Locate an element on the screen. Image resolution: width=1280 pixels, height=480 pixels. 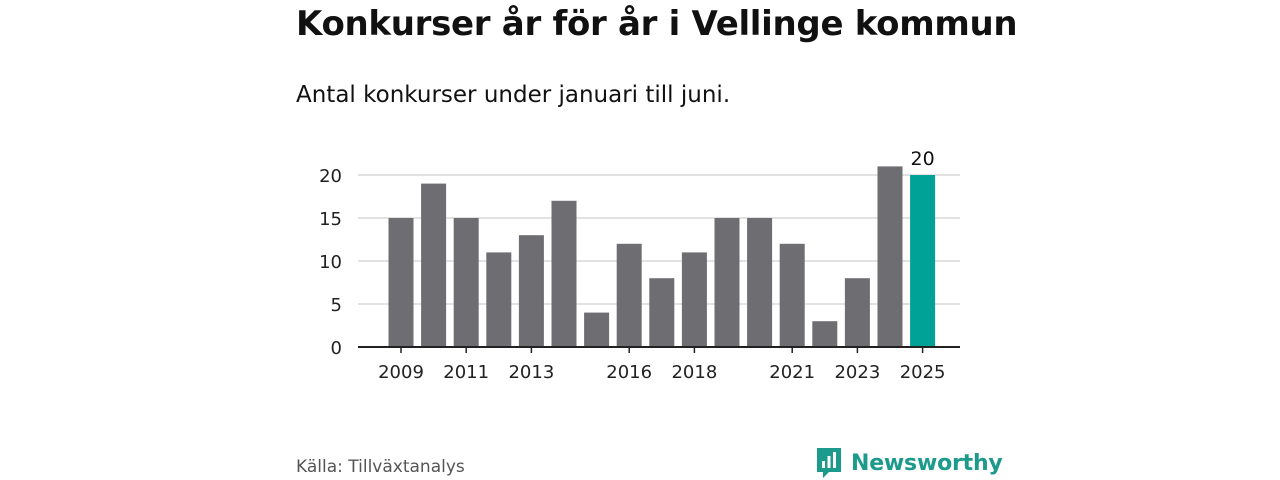
y-tick-label: 5 is located at coordinates (336, 305).